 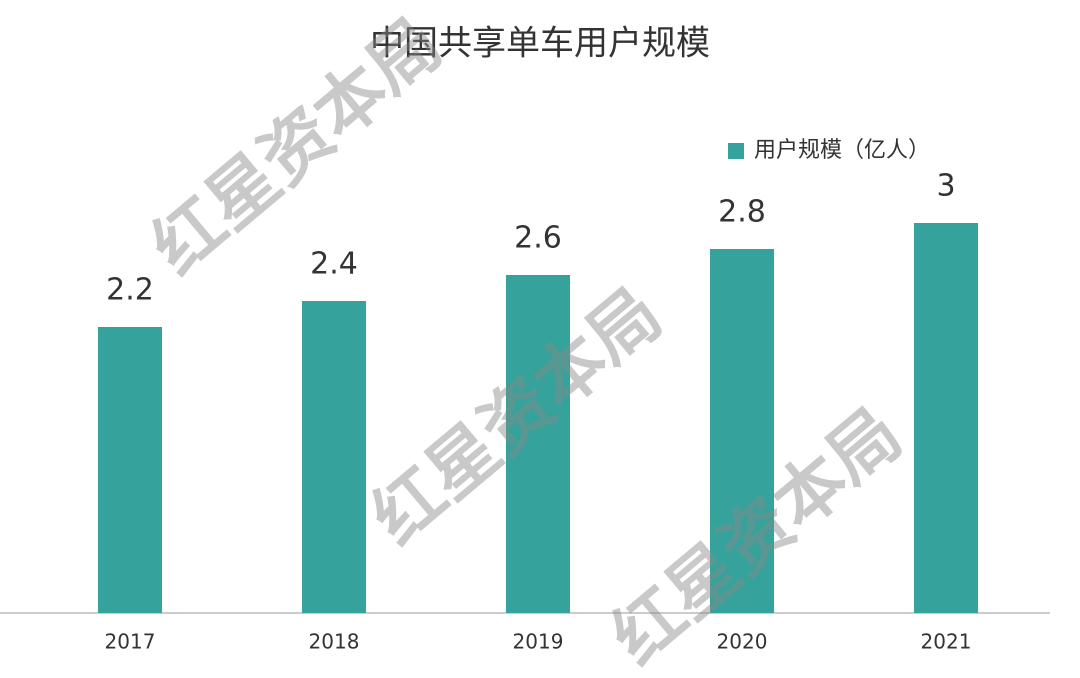 What do you see at coordinates (334, 264) in the screenshot?
I see `value-label: 2.4` at bounding box center [334, 264].